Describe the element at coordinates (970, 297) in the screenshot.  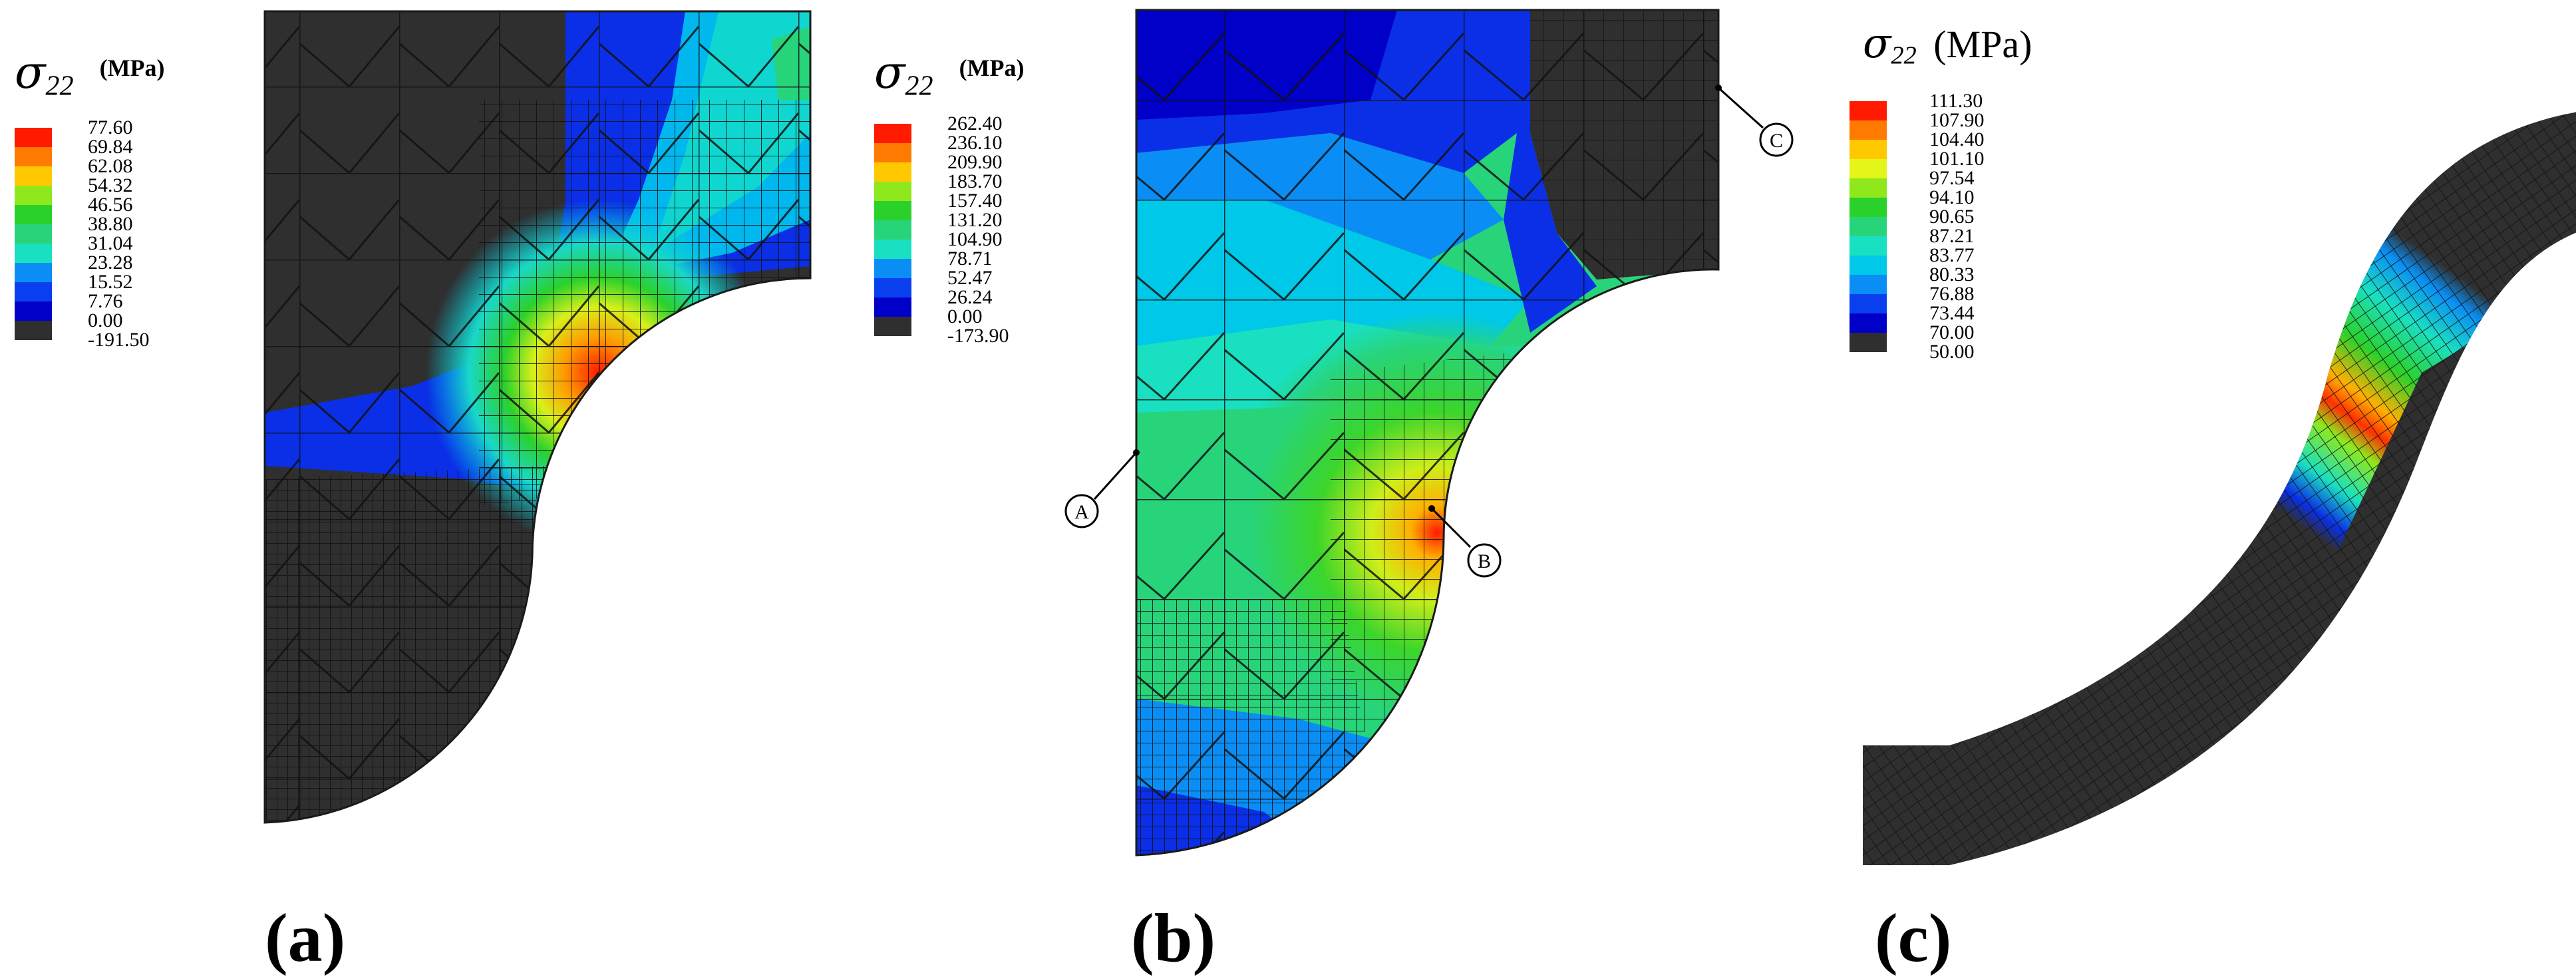
I see `tick-label: 26.24` at that location.